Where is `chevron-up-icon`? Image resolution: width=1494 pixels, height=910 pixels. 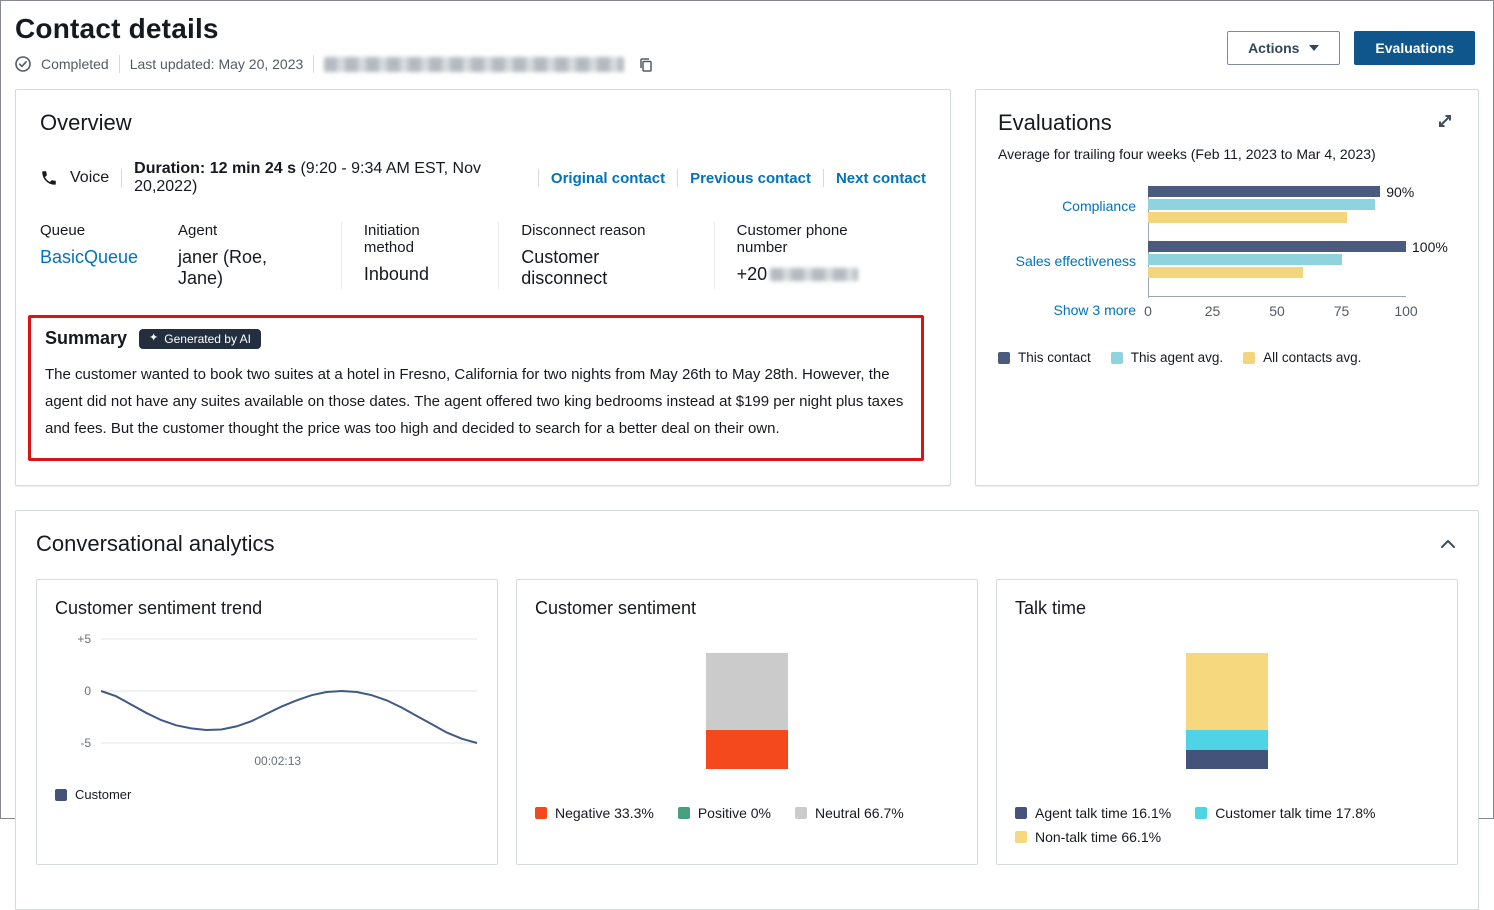
chevron-up-icon is located at coordinates (1448, 544).